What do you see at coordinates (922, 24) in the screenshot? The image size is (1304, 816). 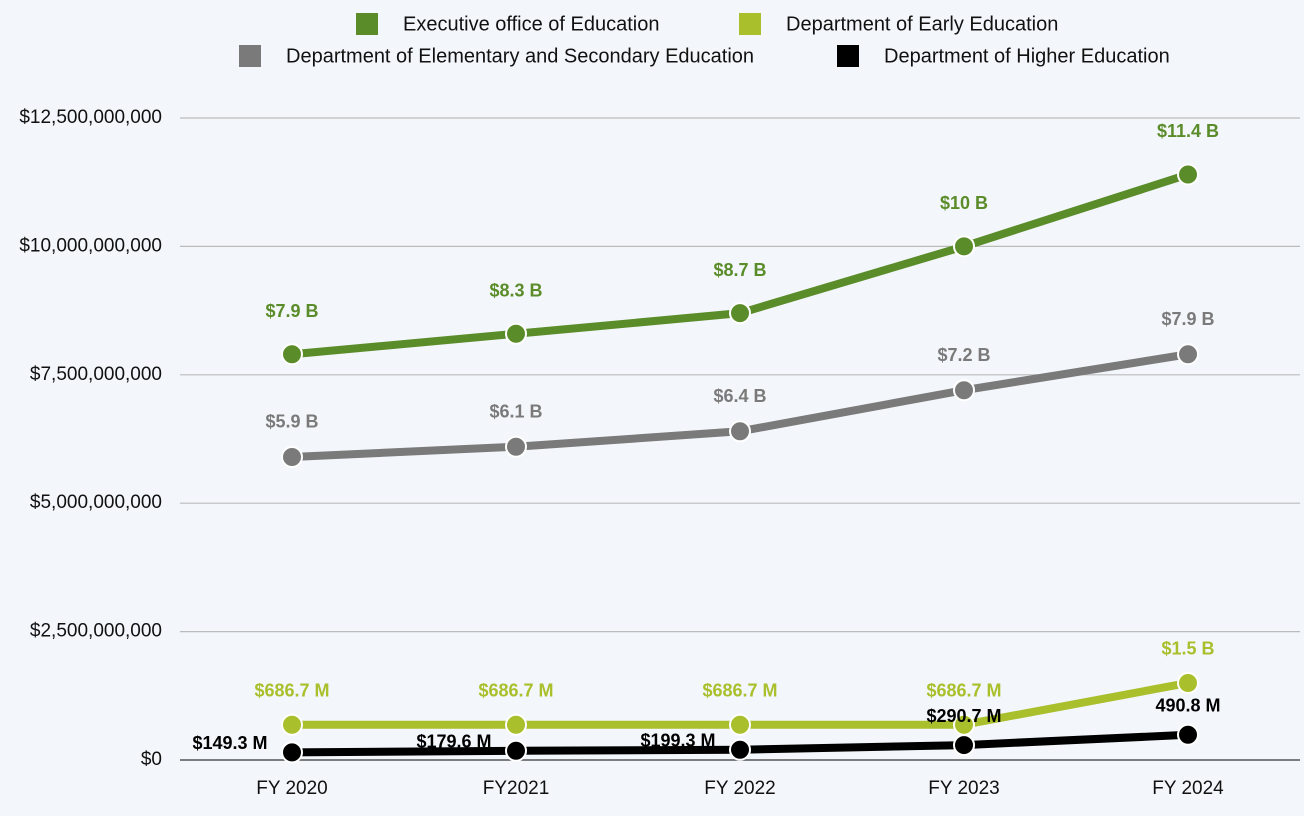 I see `legend-label: Department of Early Education` at bounding box center [922, 24].